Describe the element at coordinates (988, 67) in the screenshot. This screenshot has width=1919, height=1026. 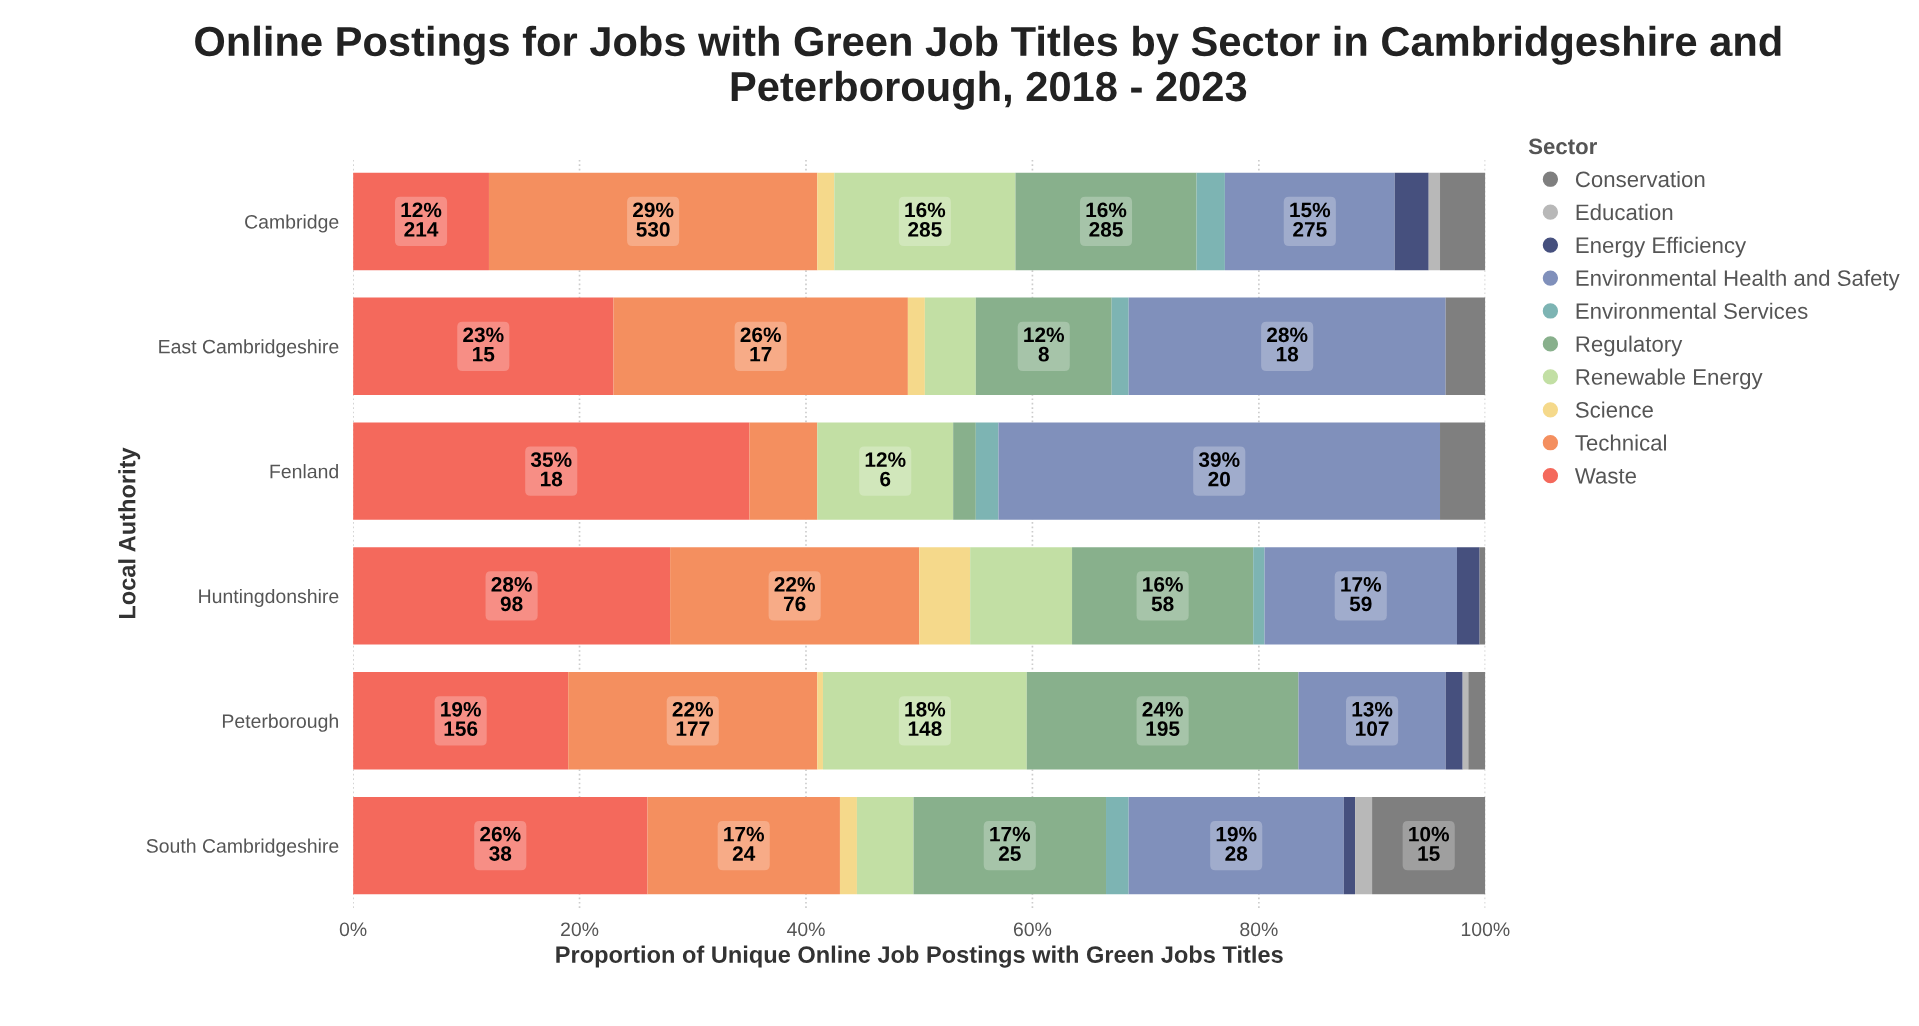
I see `chart-title: Online Postings for Jobs with Green Job Titles by Sector in Cambridgeshire and Peterborough, 2018 - 2023` at that location.